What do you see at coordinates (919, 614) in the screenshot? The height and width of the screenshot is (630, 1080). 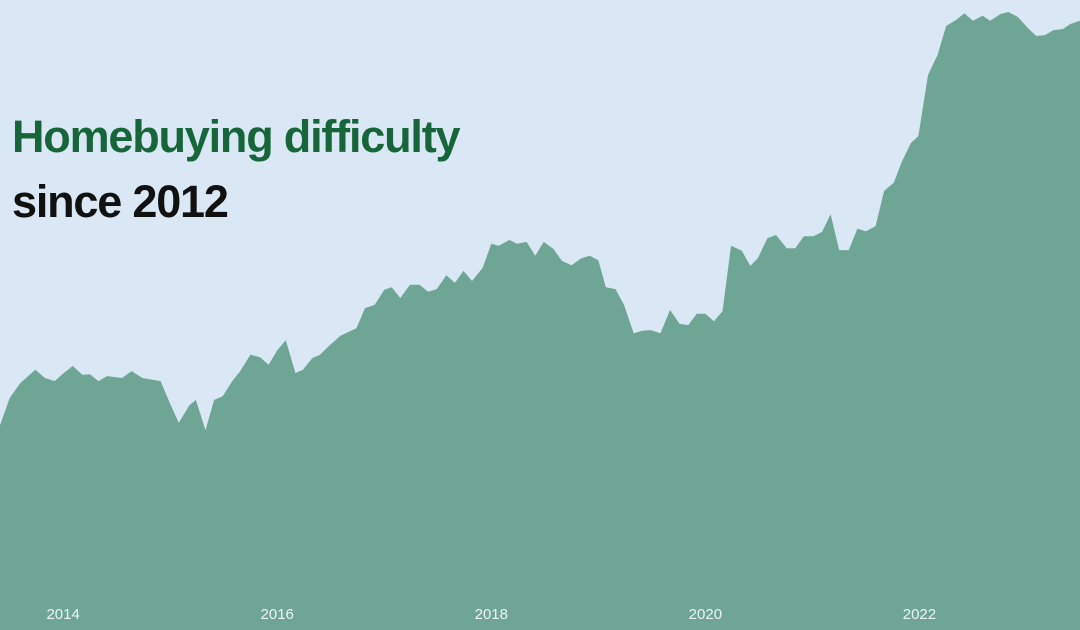 I see `x-tick-label: 2022` at bounding box center [919, 614].